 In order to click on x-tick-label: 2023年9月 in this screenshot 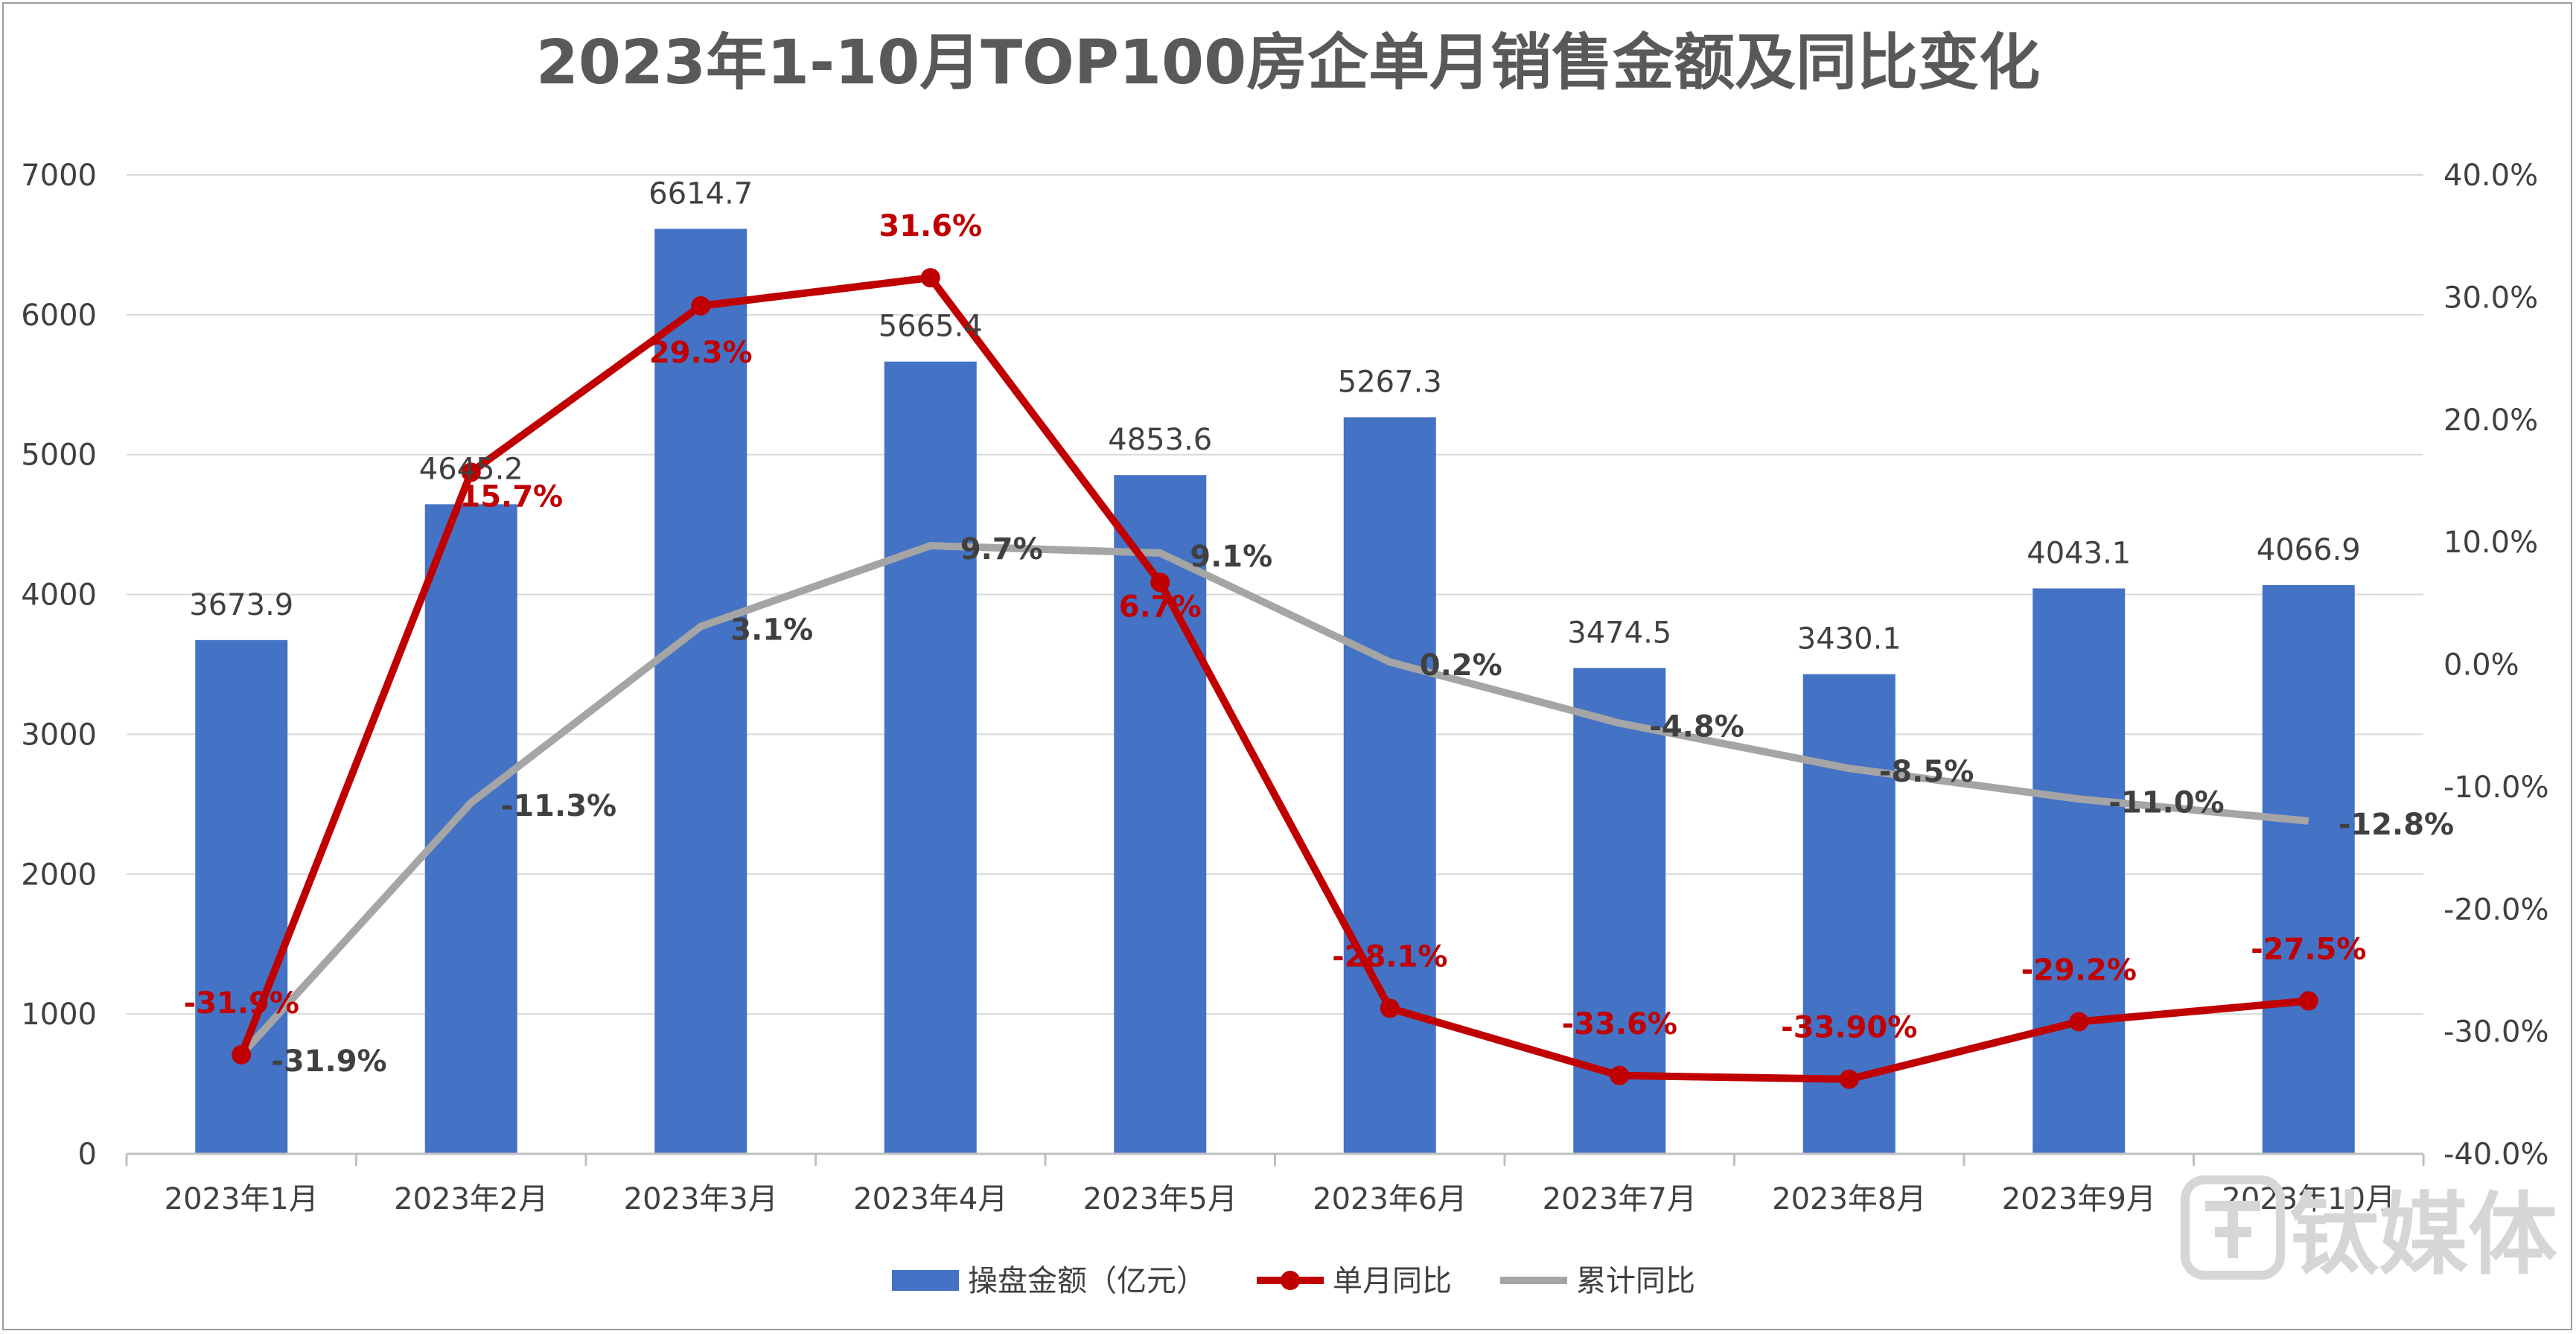, I will do `click(2079, 1199)`.